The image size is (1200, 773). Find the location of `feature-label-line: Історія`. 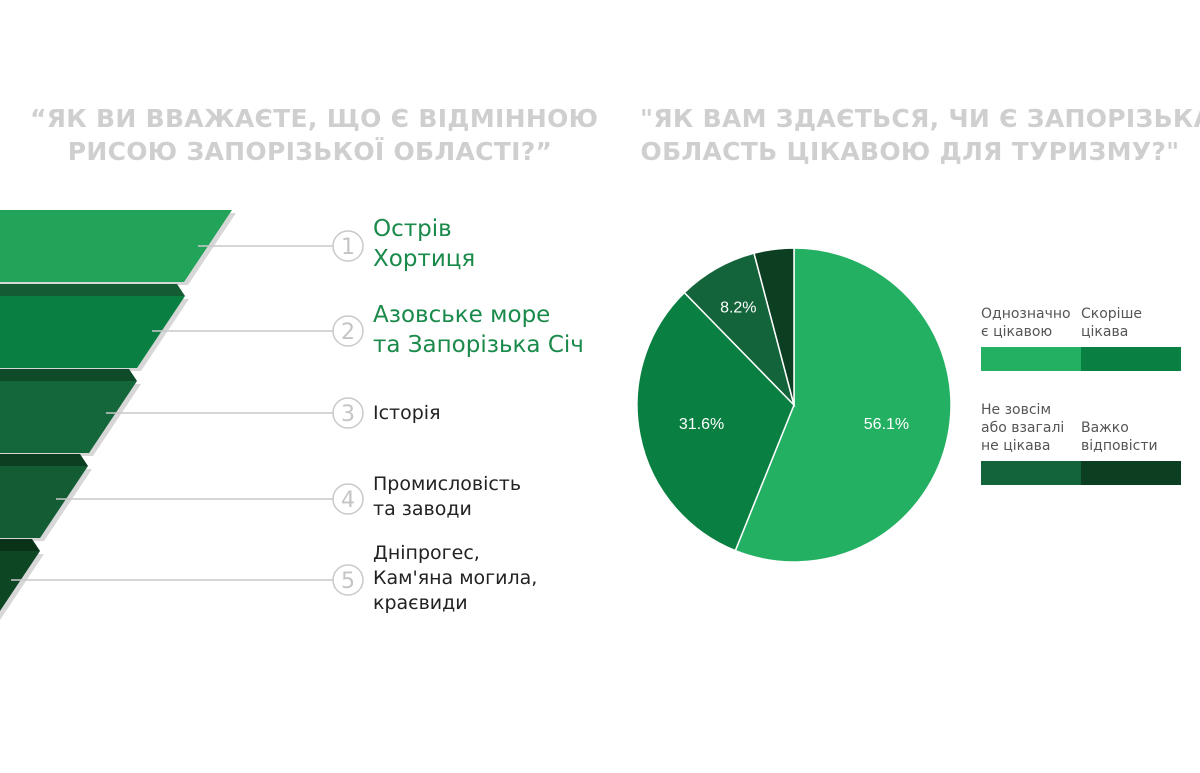

feature-label-line: Історія is located at coordinates (407, 413).